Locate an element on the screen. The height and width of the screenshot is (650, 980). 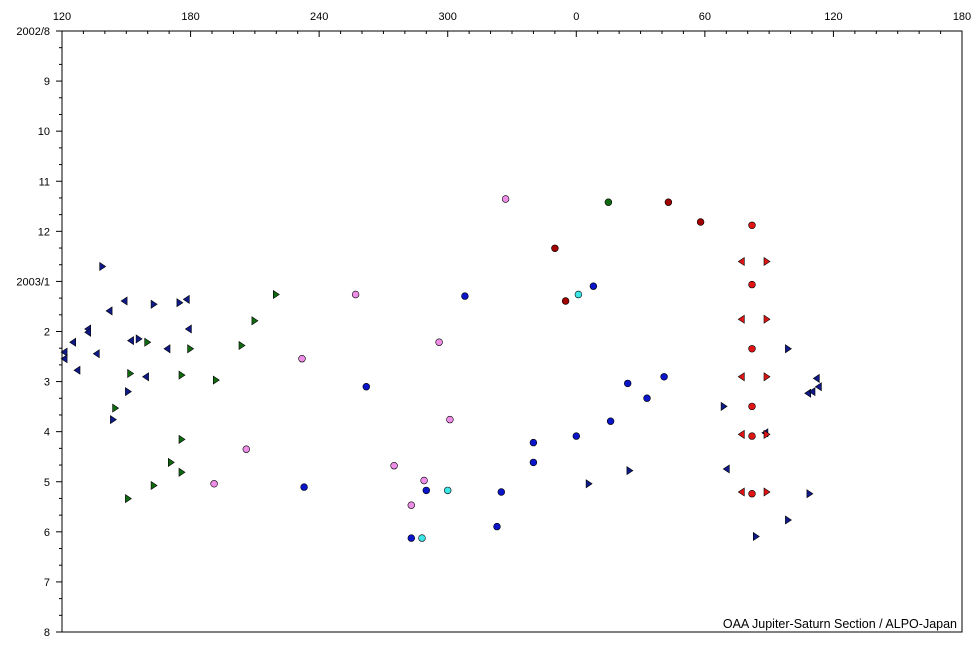
y-tick-label: 2 is located at coordinates (47, 333).